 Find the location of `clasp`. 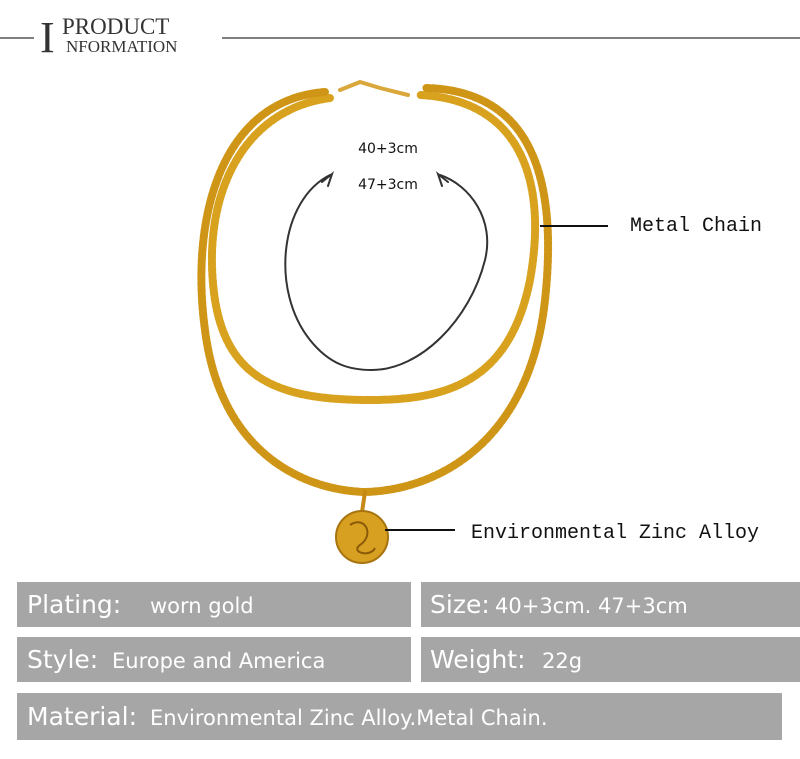

clasp is located at coordinates (374, 88).